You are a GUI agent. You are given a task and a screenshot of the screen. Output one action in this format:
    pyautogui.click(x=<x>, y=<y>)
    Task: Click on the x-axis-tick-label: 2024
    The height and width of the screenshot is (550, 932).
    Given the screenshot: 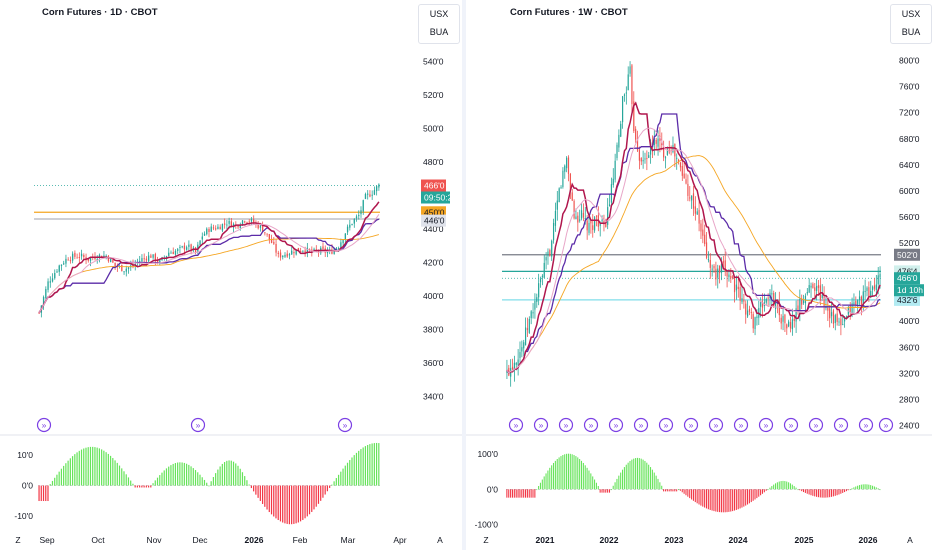 What is the action you would take?
    pyautogui.click(x=738, y=540)
    